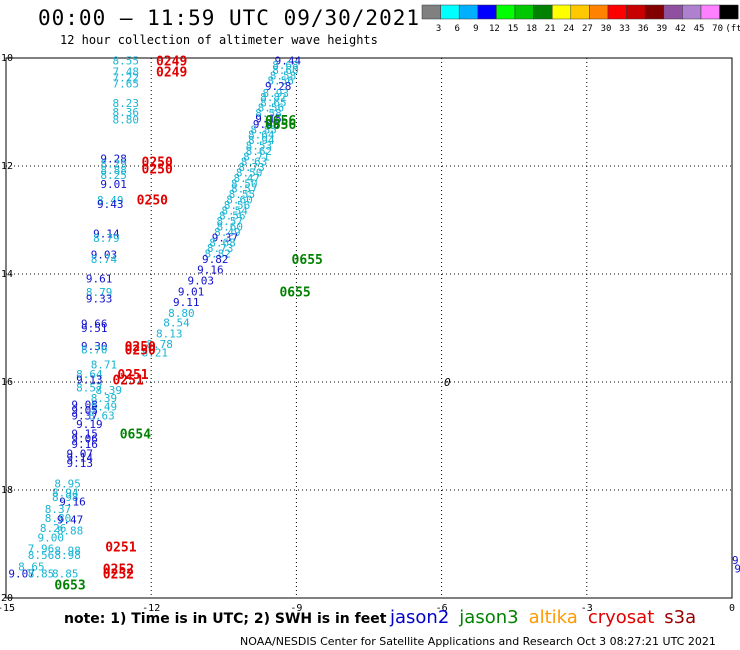 The image size is (740, 650). I want to click on time-label: 0653, so click(69, 586).